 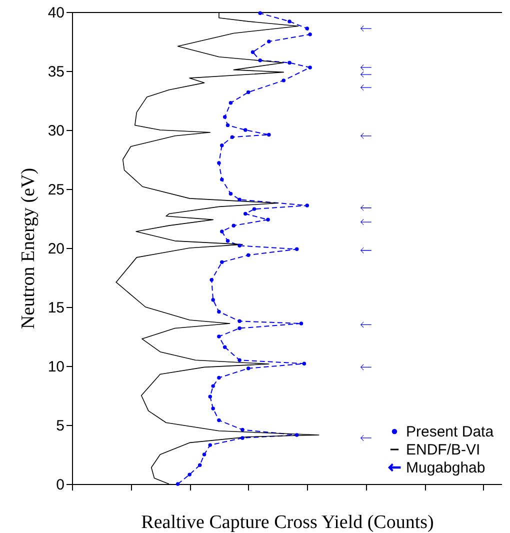 I want to click on y-tick-label: 25, so click(x=56, y=190).